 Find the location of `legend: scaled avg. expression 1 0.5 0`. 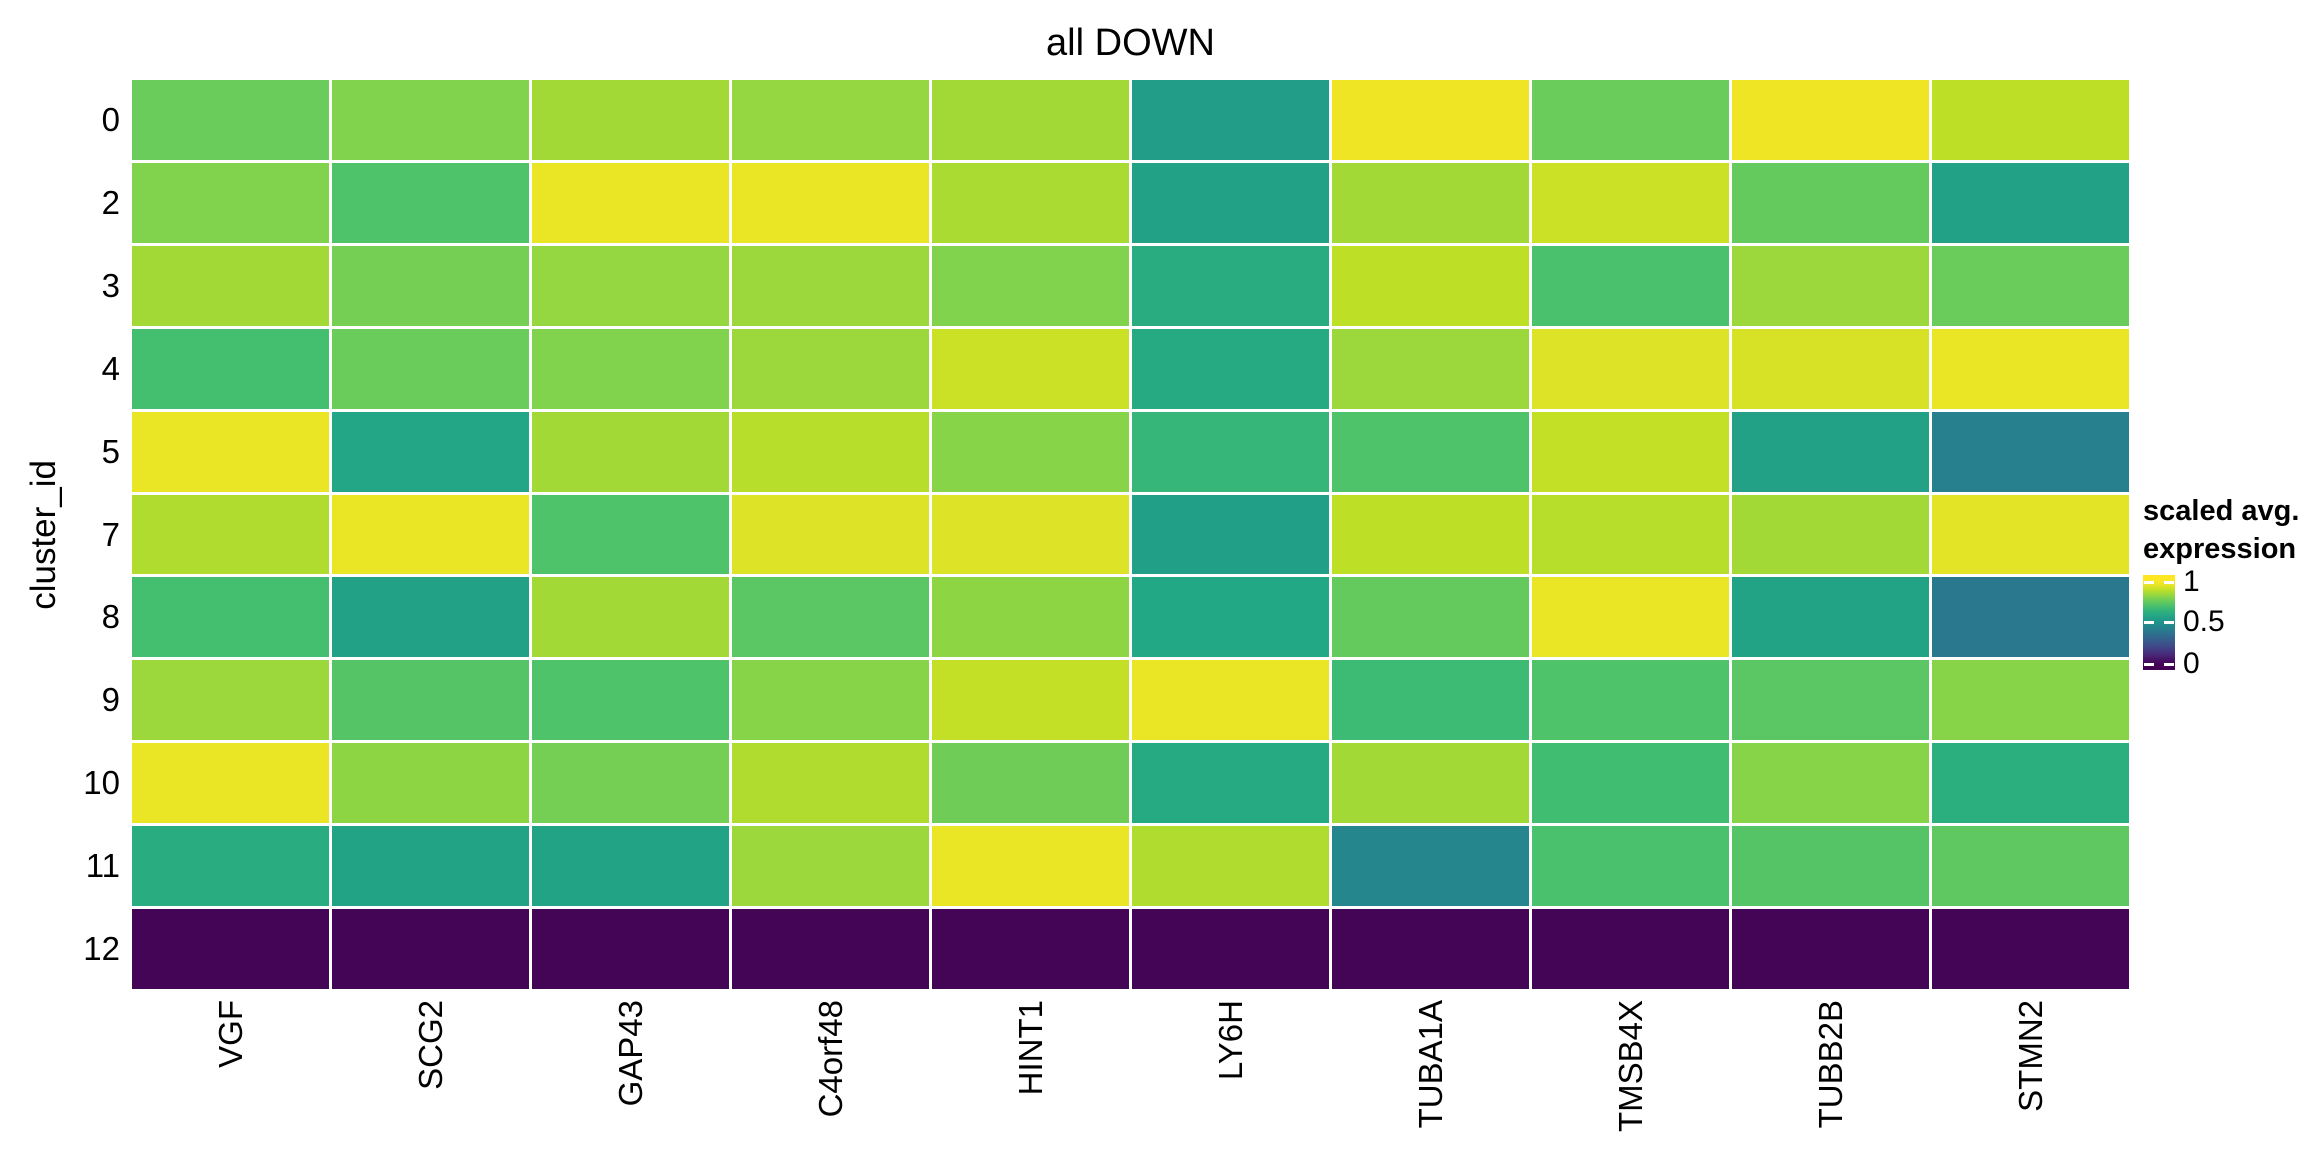

legend: scaled avg. expression 1 0.5 0 is located at coordinates (2223, 586).